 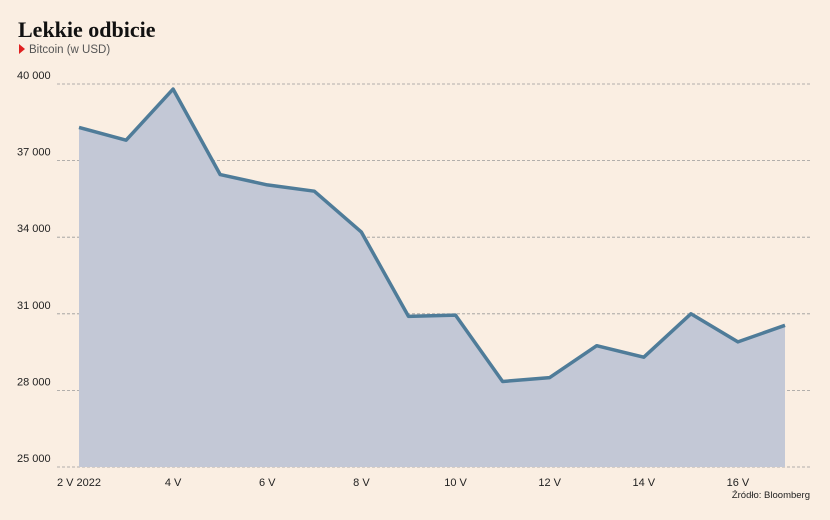 I want to click on x-tick-label: 10 V, so click(x=455, y=483).